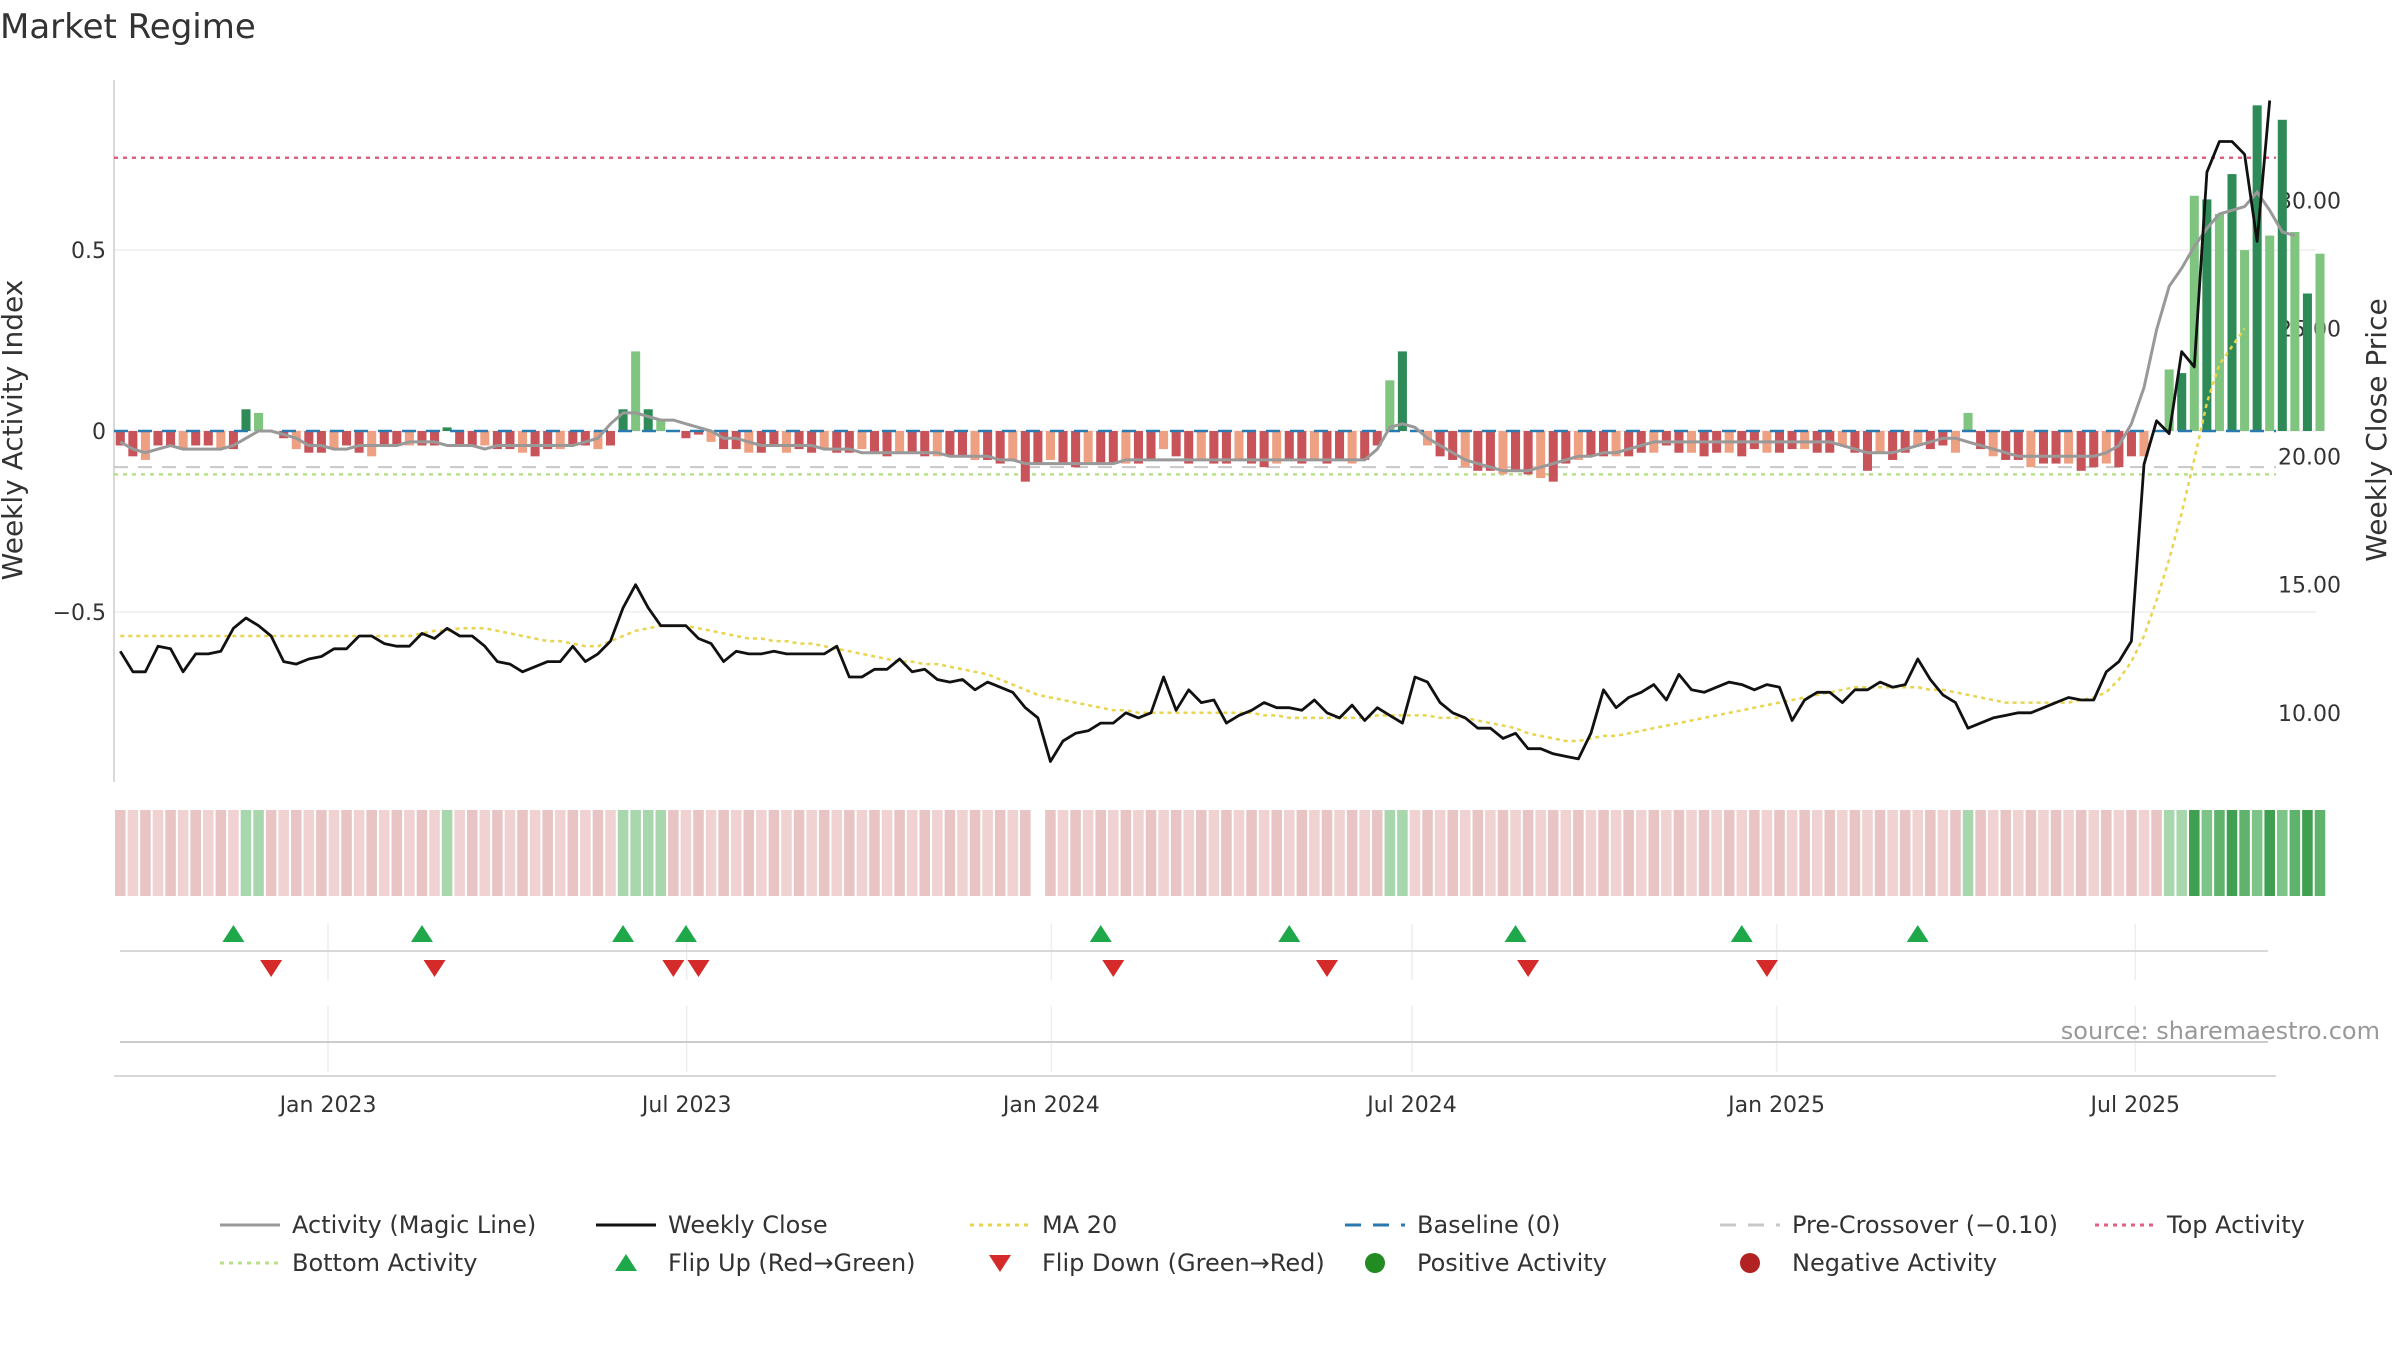 The width and height of the screenshot is (2400, 1350). I want to click on right-tick-label: 10.00, so click(2309, 714).